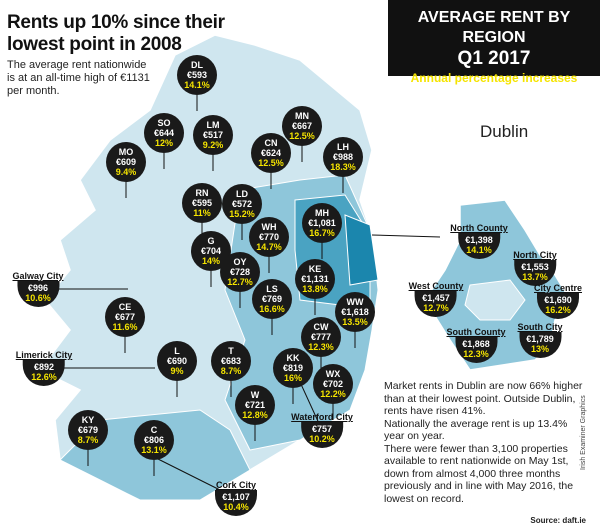  I want to click on city-marker-waterford-city: Waterford City €757 10.2%, so click(322, 430).